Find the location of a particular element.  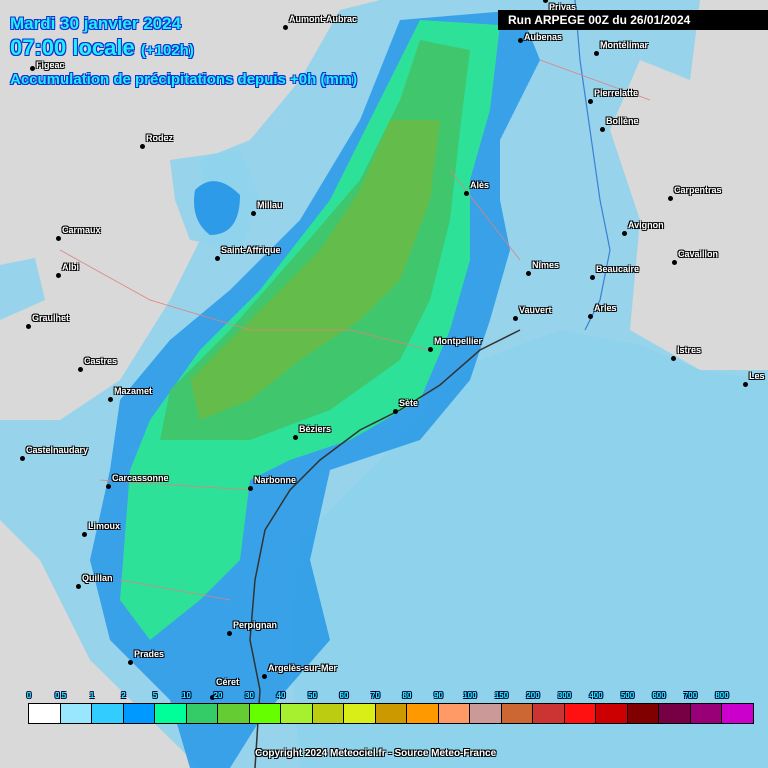

city-label: Cavaillon is located at coordinates (698, 254).